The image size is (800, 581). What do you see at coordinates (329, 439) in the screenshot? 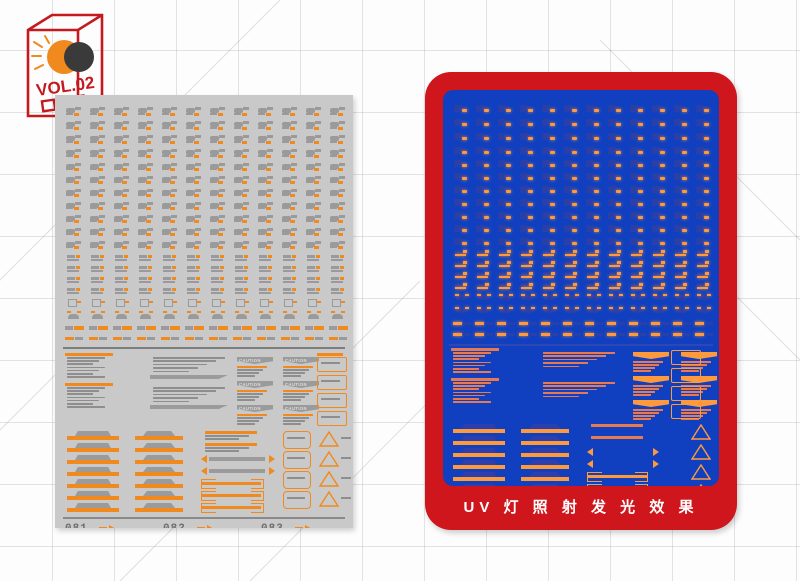
I see `warning-triangle-icon` at bounding box center [329, 439].